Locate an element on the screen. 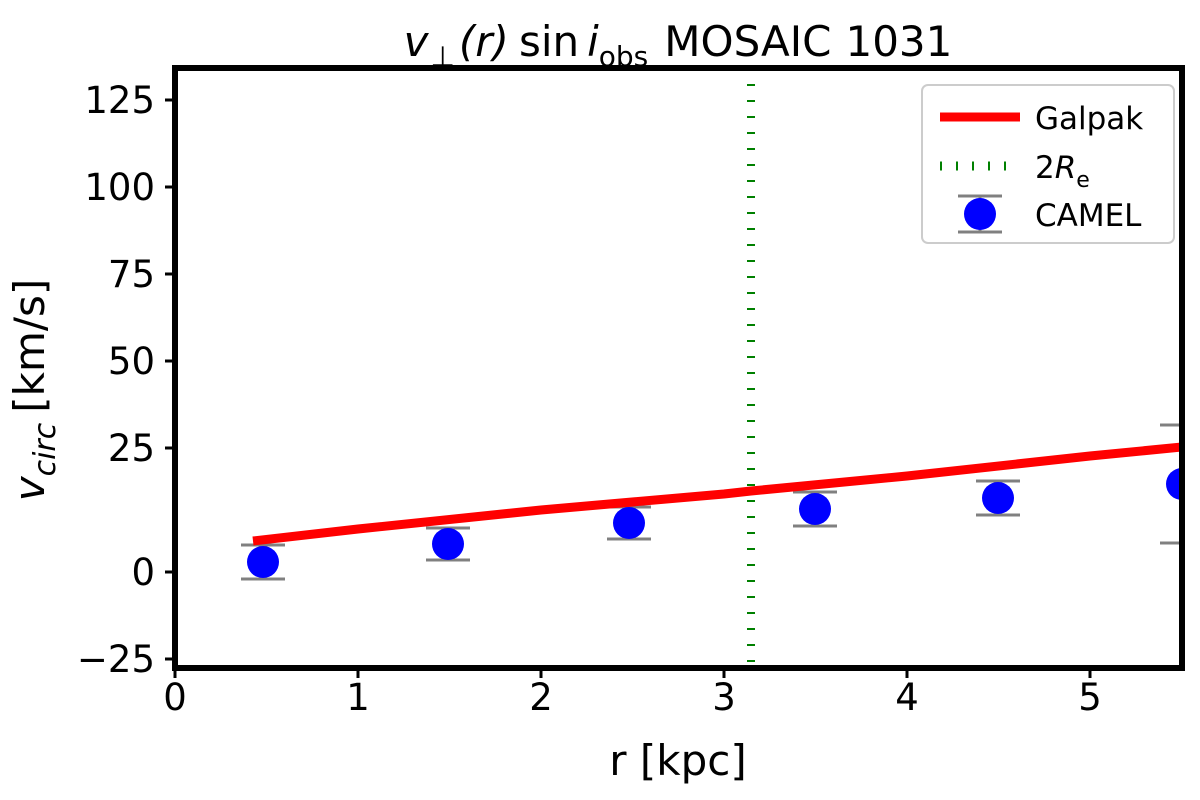 This screenshot has width=1200, height=800. x-tick-label-2: 2 is located at coordinates (541, 697).